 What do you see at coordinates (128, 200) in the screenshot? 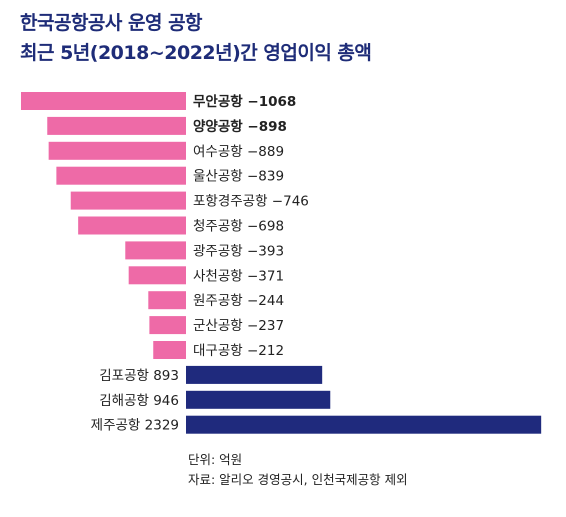
I see `bar-포항경주공항` at bounding box center [128, 200].